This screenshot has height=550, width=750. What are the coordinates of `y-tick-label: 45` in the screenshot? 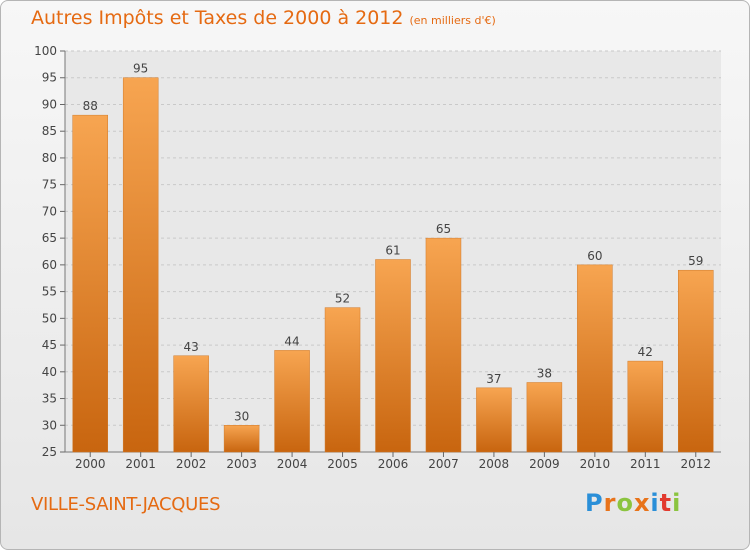 It's located at (49, 345).